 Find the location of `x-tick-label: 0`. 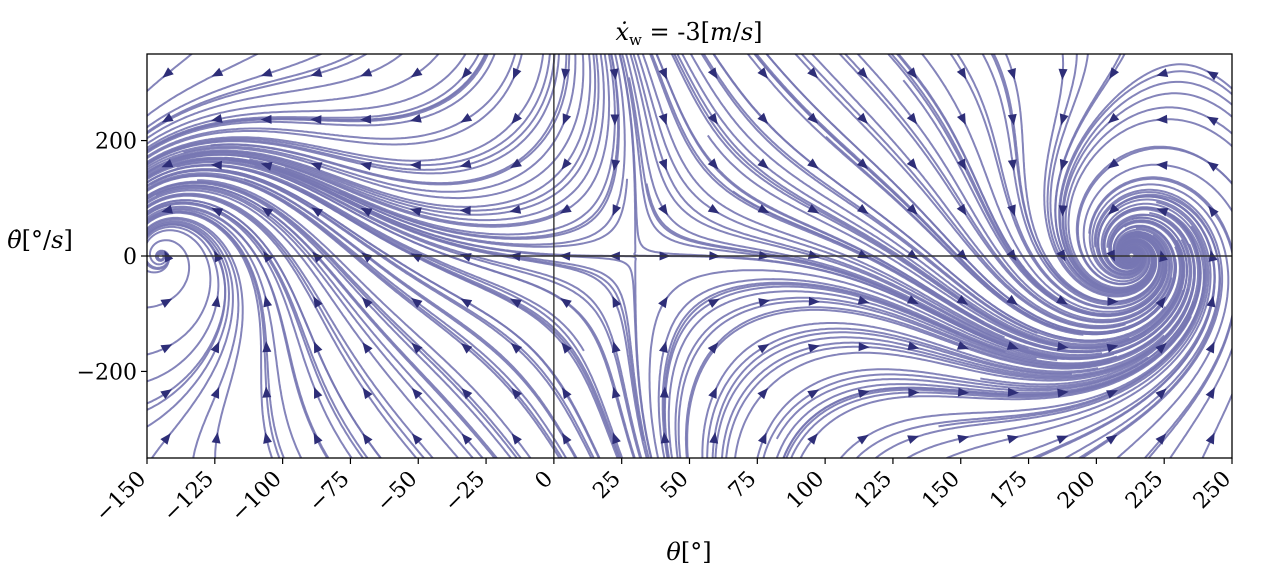

x-tick-label: 0 is located at coordinates (545, 481).